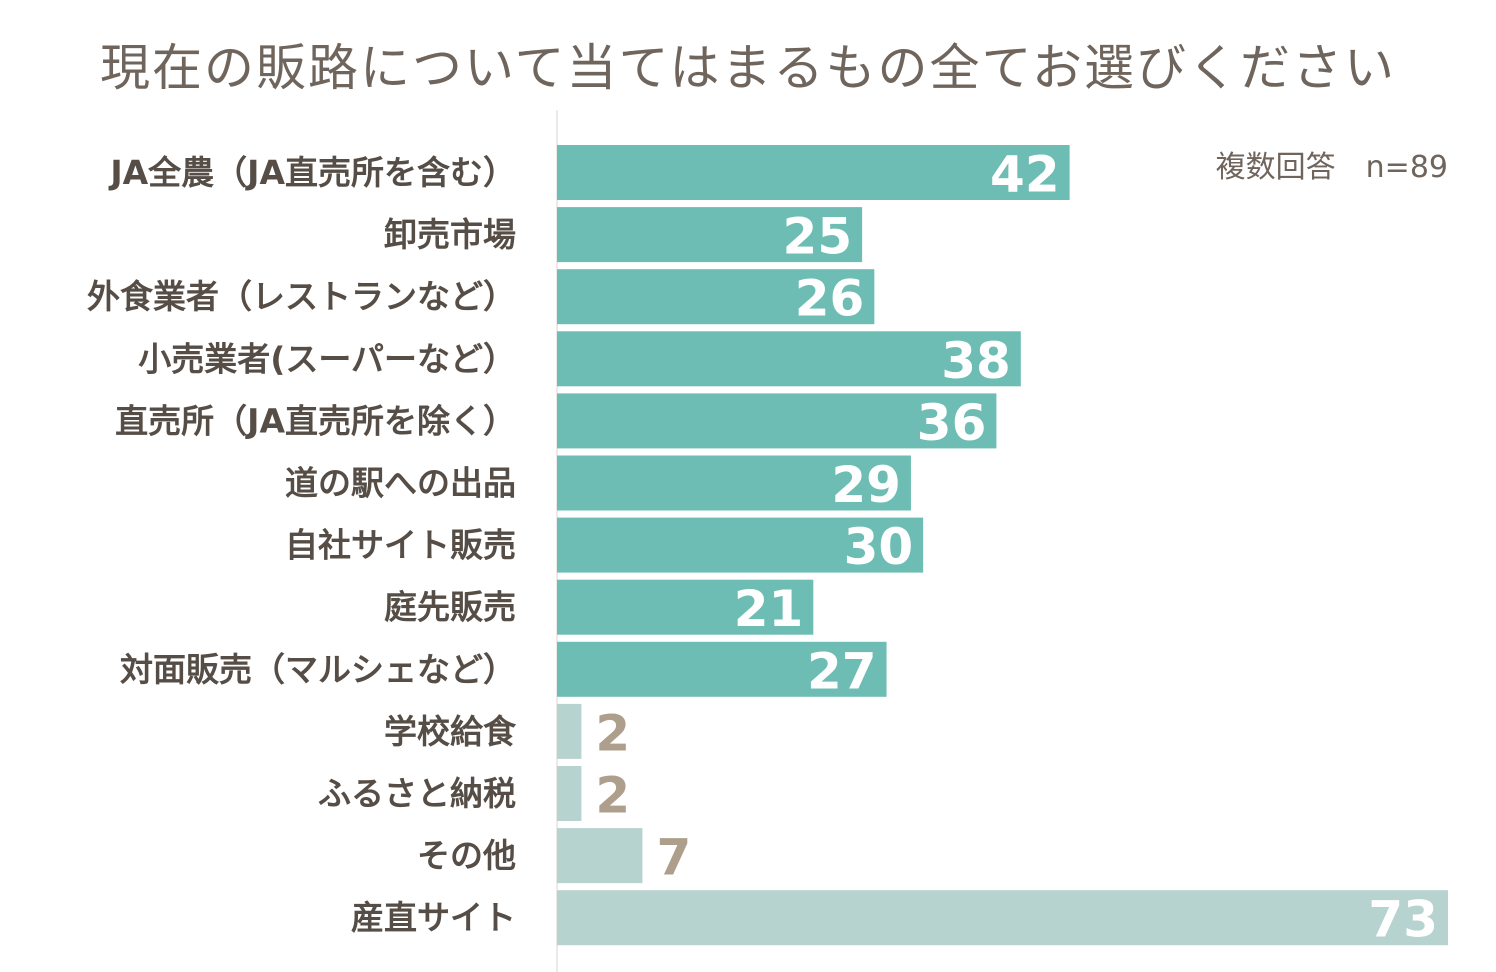  What do you see at coordinates (417, 793) in the screenshot?
I see `category-label: ふるさと納税` at bounding box center [417, 793].